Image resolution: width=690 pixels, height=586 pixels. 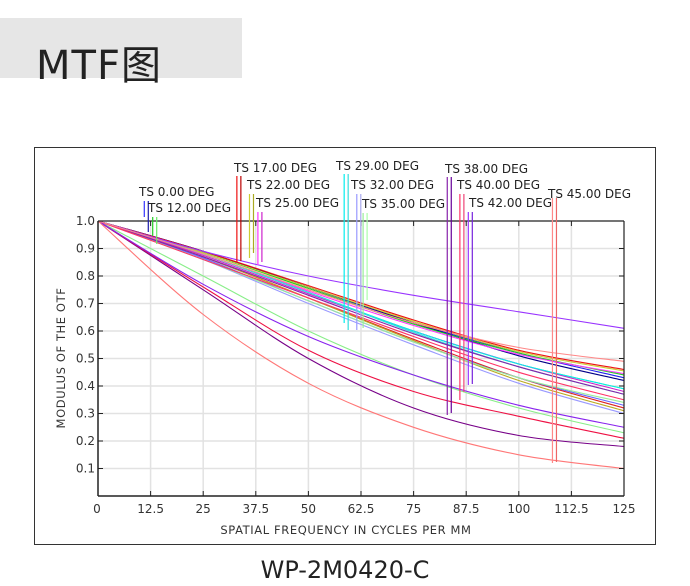 I want to click on field-label: TS 32.00 DEG, so click(x=392, y=185).